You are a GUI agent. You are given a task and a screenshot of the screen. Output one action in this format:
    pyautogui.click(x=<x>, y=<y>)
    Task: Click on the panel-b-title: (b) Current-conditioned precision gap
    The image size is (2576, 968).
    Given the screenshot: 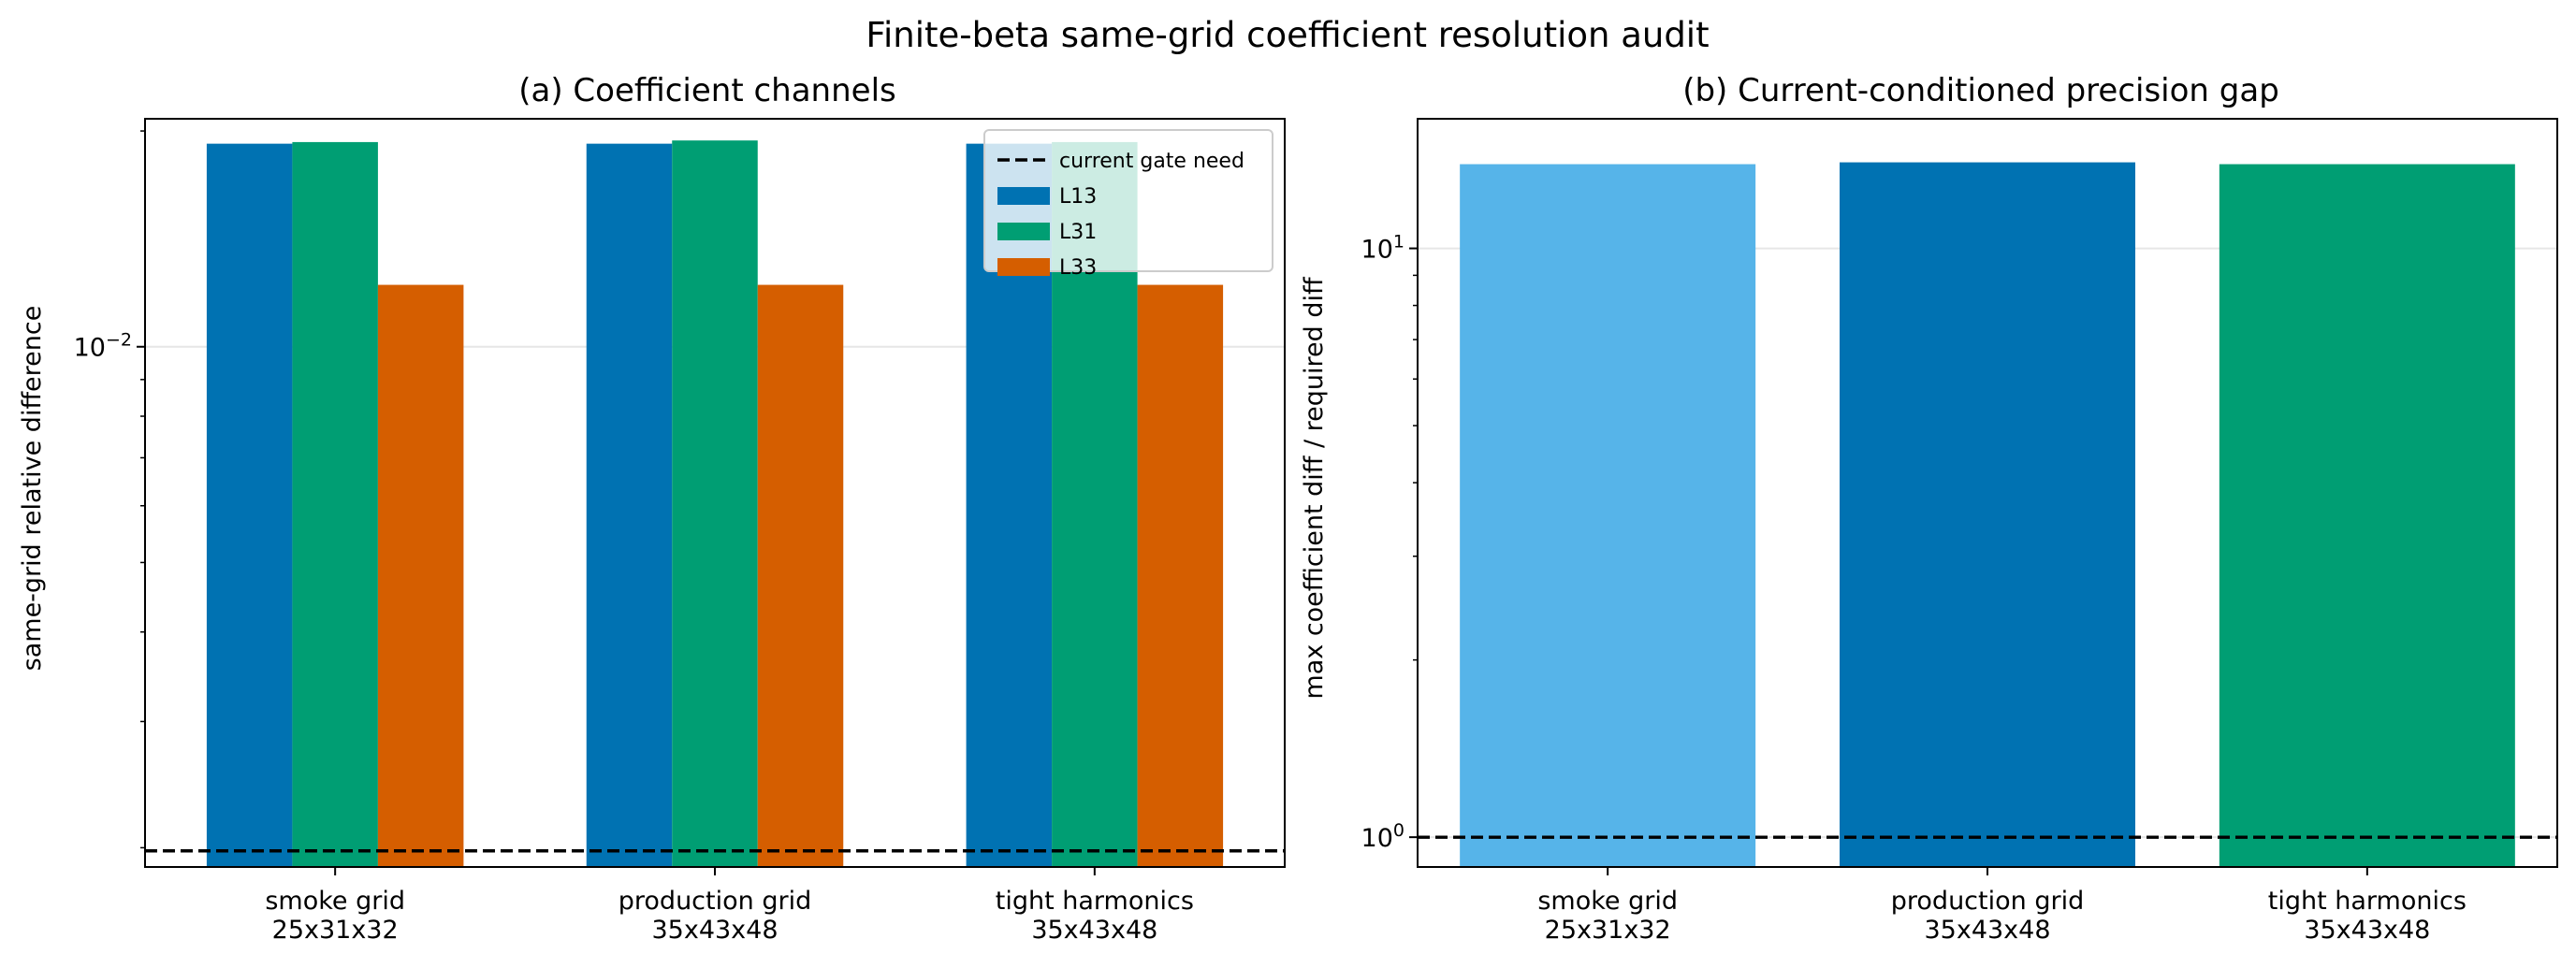 What is the action you would take?
    pyautogui.click(x=1980, y=90)
    